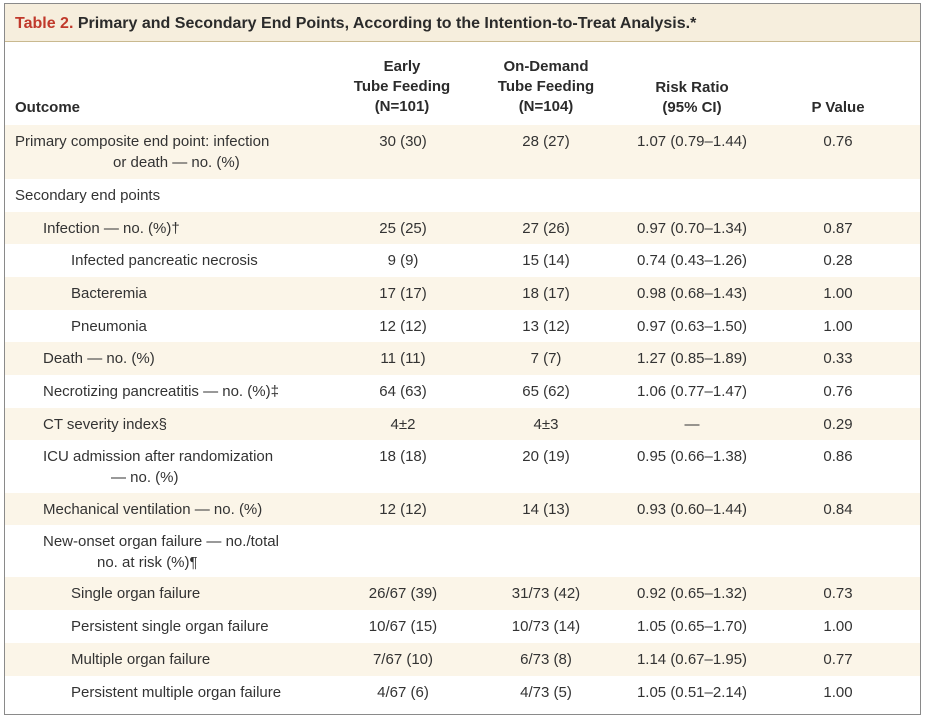 The image size is (926, 720). What do you see at coordinates (692, 424) in the screenshot?
I see `cell-risk-ratio: —` at bounding box center [692, 424].